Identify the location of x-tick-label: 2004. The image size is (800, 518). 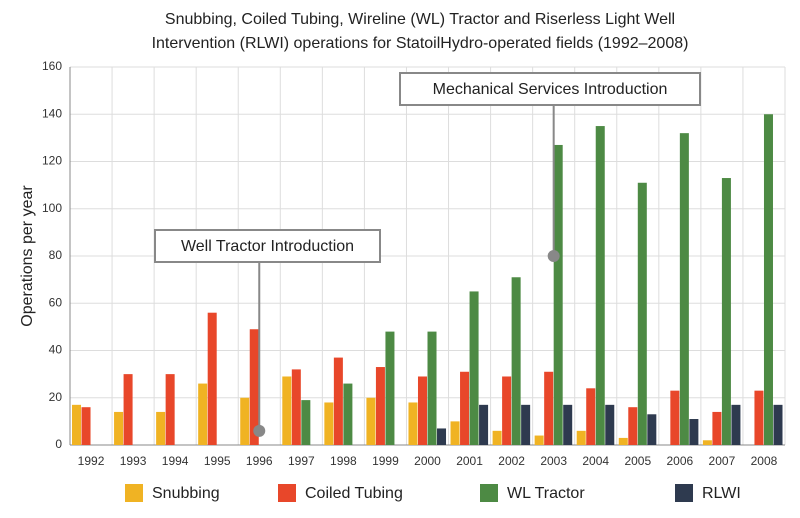
(595, 461).